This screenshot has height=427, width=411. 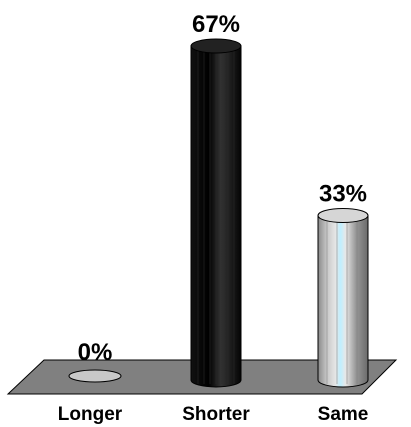 What do you see at coordinates (95, 352) in the screenshot?
I see `value-label-longer: 0%` at bounding box center [95, 352].